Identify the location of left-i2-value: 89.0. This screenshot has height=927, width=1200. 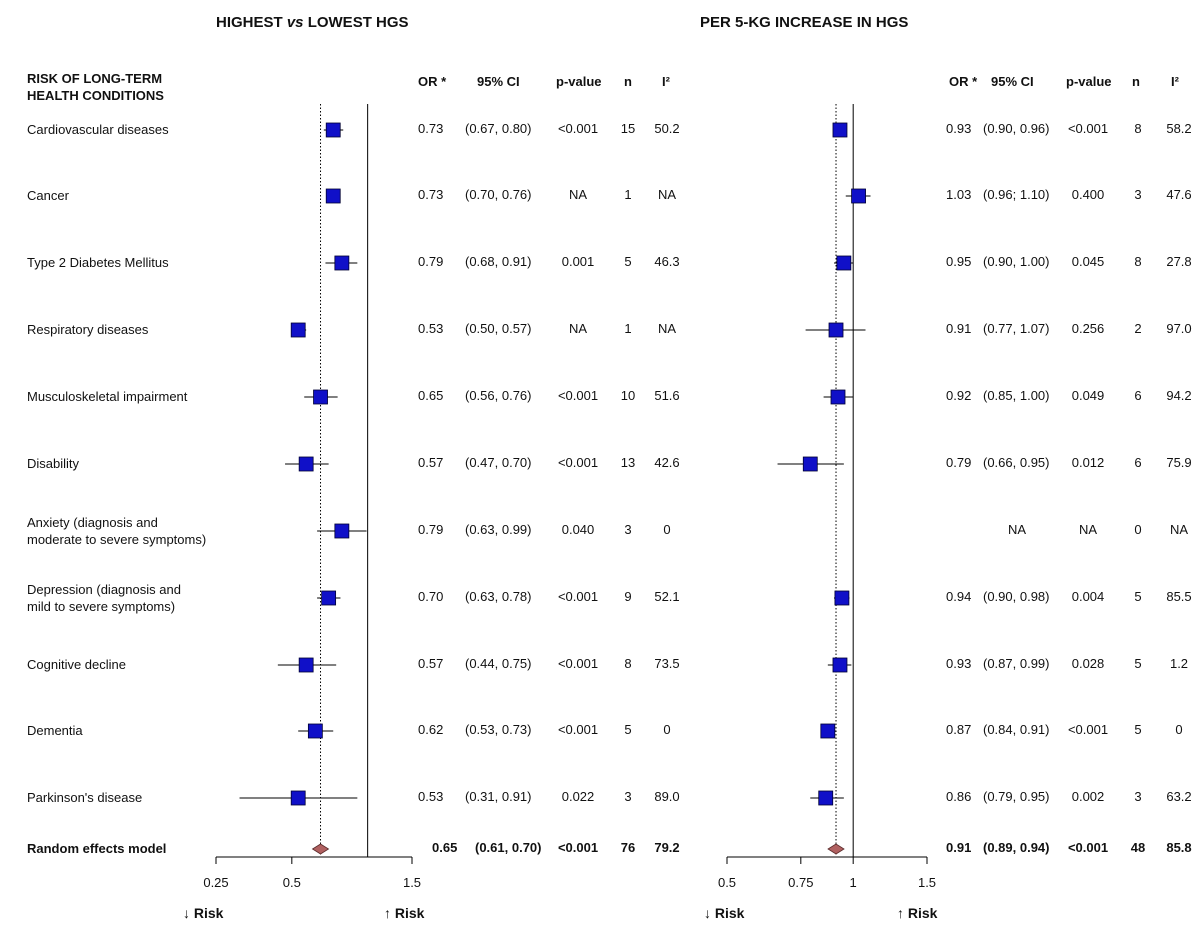
(667, 796).